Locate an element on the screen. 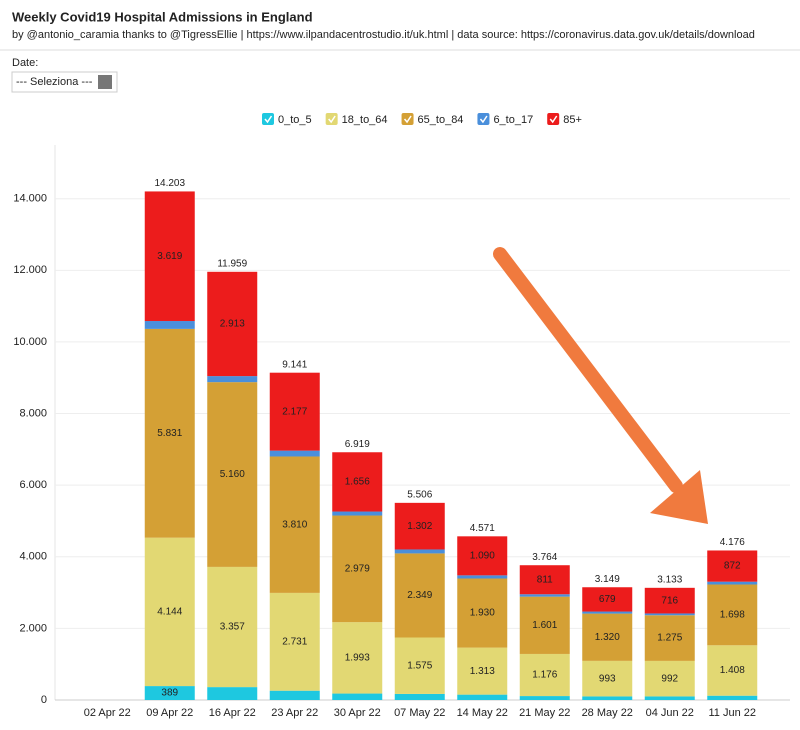 Image resolution: width=800 pixels, height=730 pixels. value-label: 2.979 is located at coordinates (357, 568).